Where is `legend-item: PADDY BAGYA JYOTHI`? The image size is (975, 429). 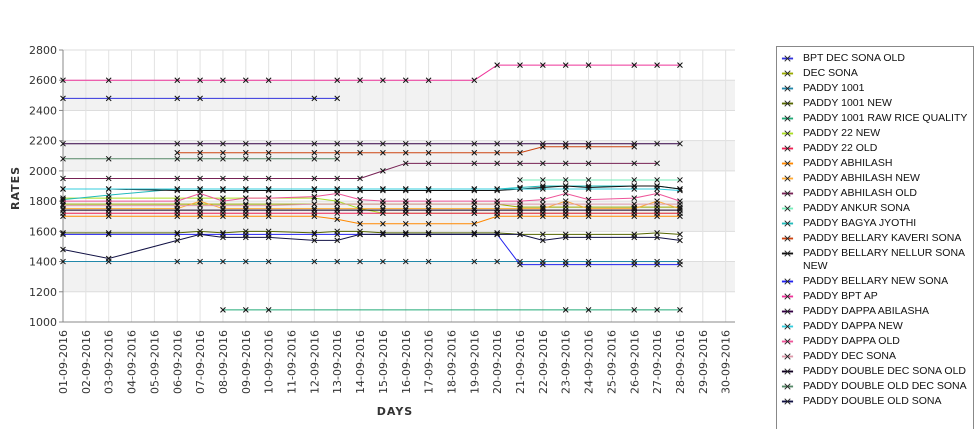
legend-item: PADDY BAGYA JYOTHI is located at coordinates (875, 223).